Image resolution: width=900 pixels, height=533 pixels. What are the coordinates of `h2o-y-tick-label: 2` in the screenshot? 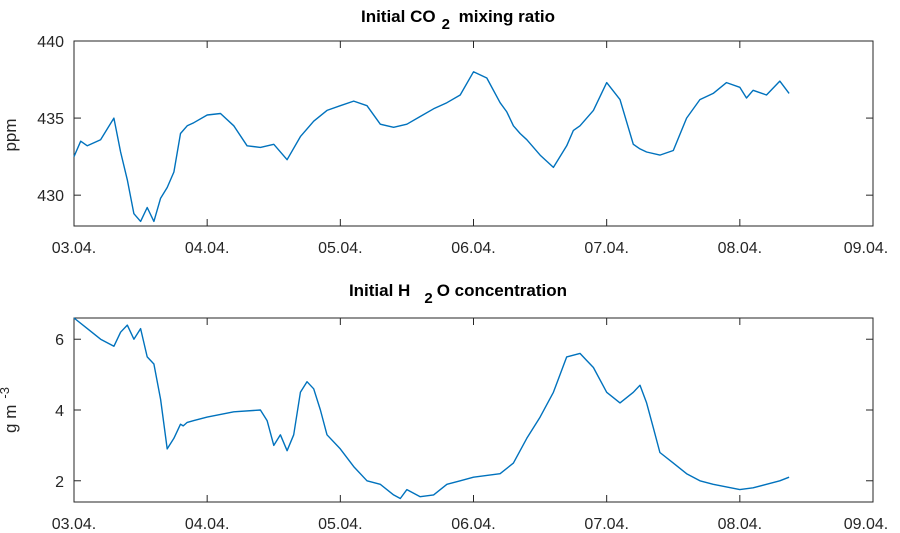 It's located at (59, 482).